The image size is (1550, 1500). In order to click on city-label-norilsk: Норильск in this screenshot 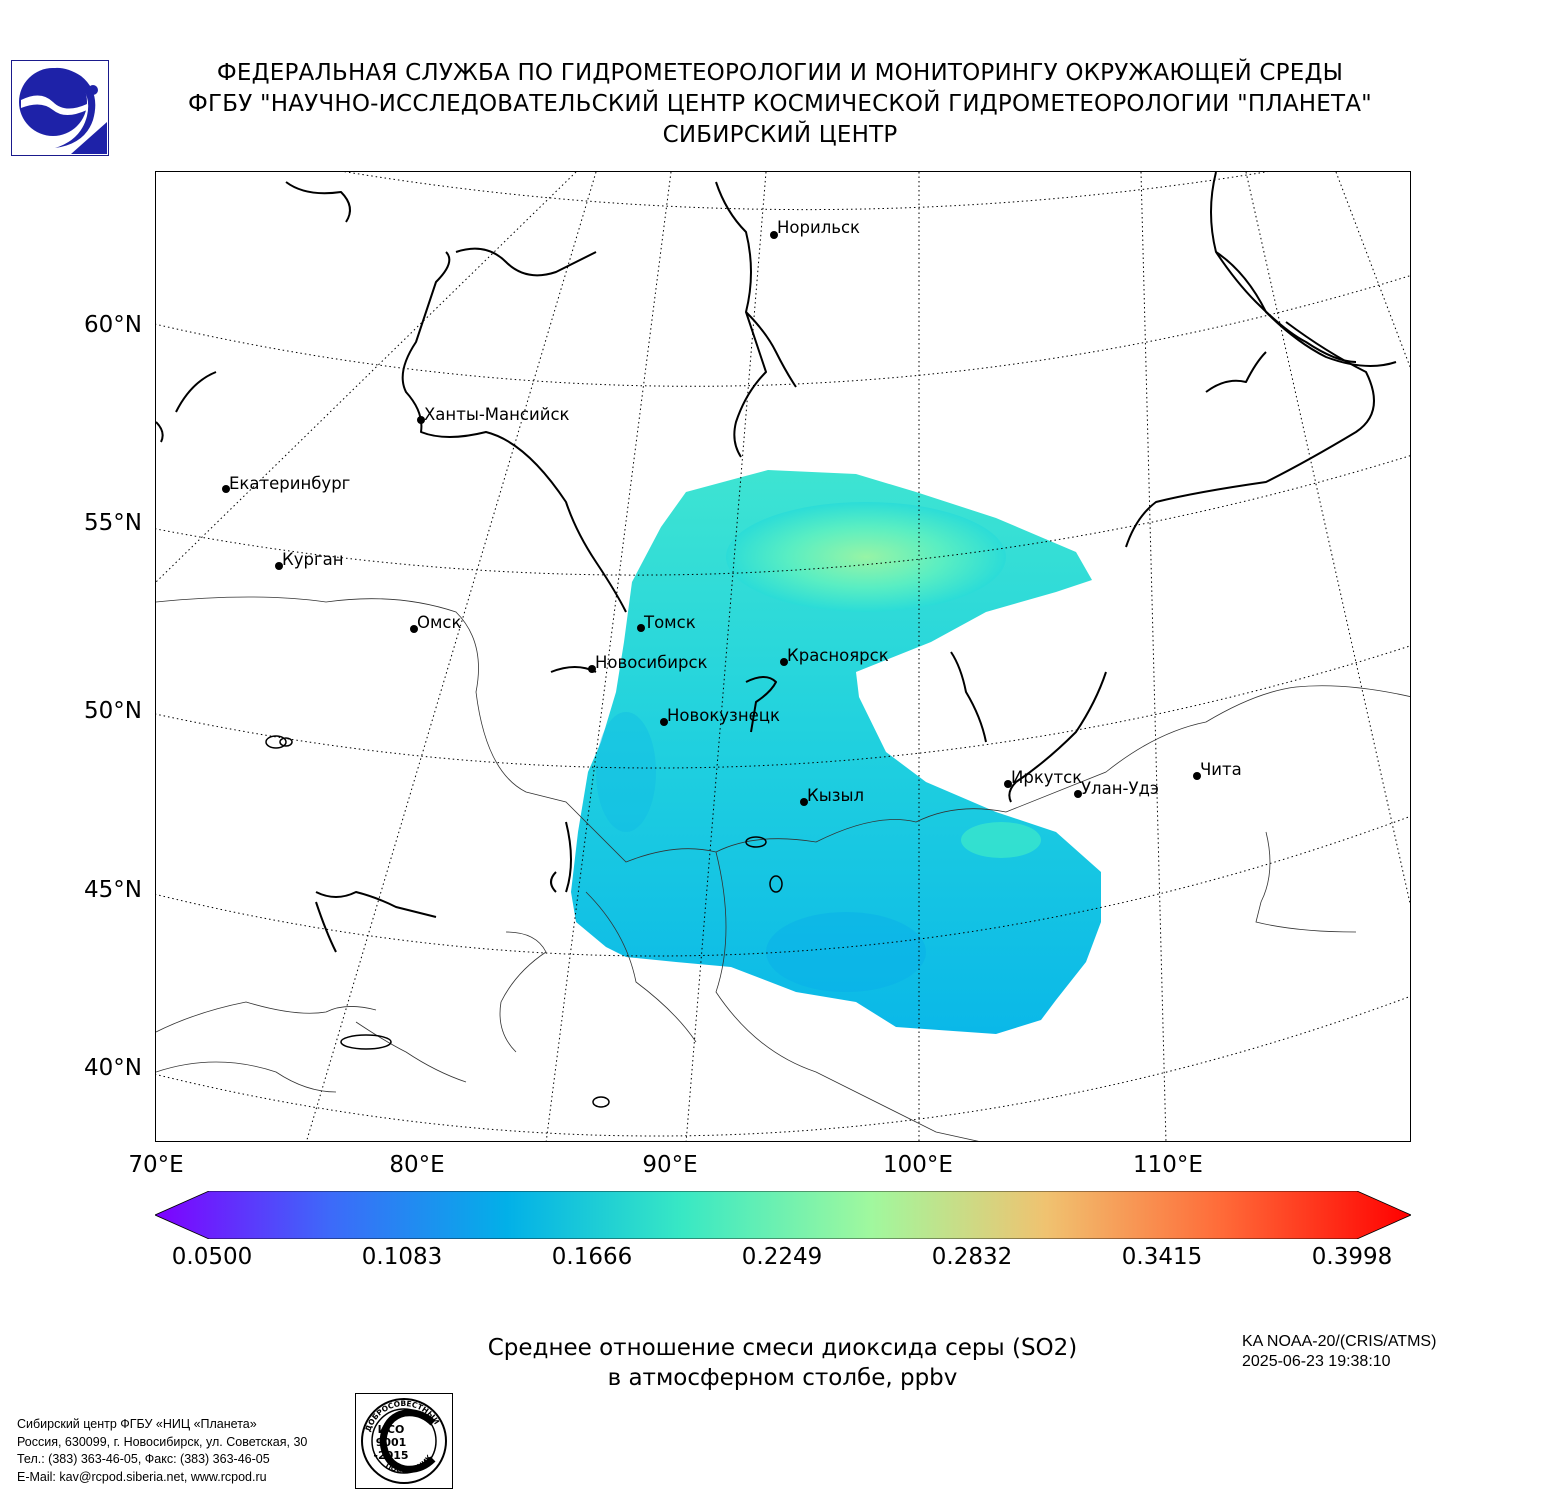, I will do `click(819, 227)`.